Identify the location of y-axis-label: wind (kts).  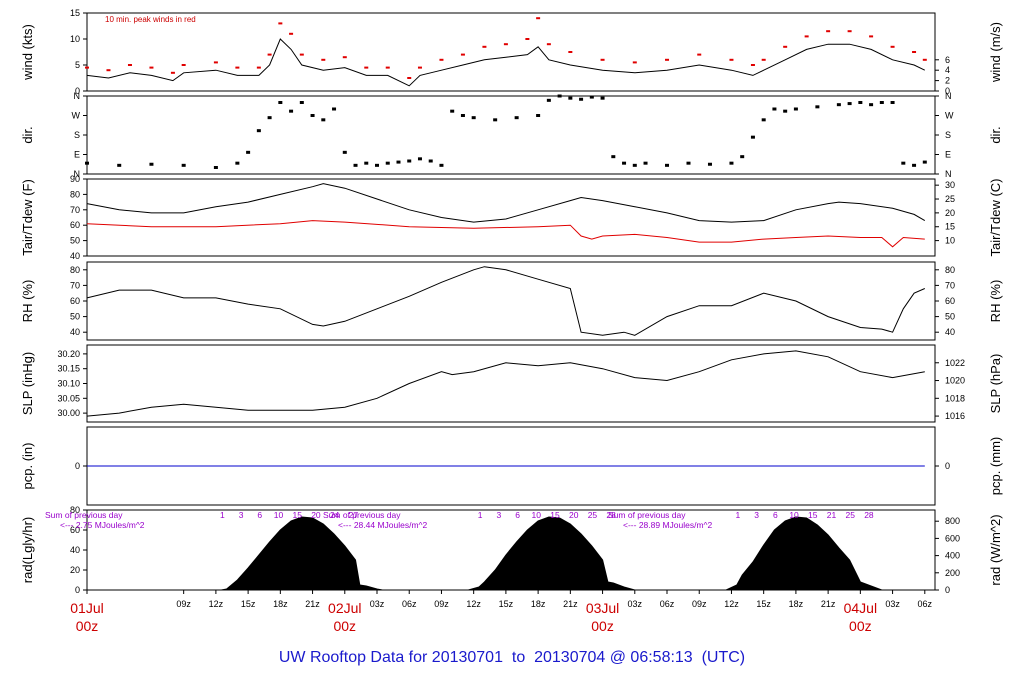
(27, 52).